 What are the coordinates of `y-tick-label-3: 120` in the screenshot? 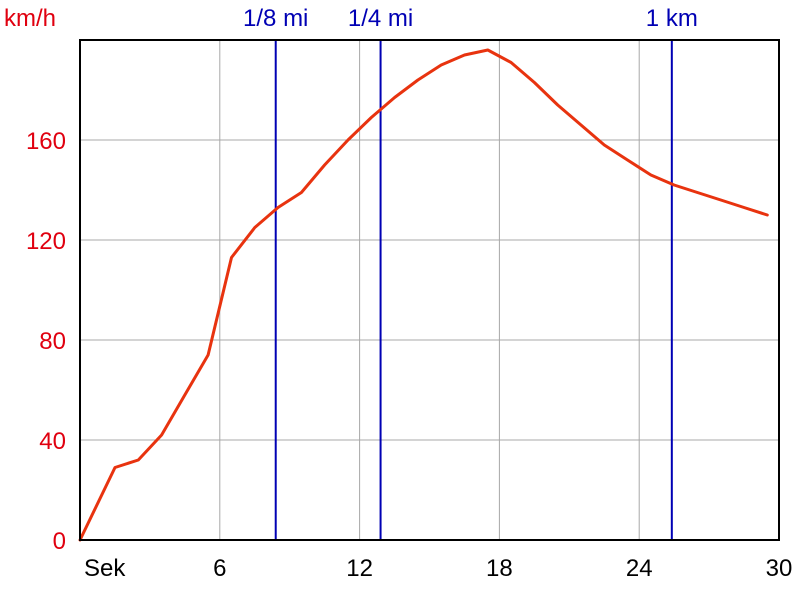 It's located at (46, 241).